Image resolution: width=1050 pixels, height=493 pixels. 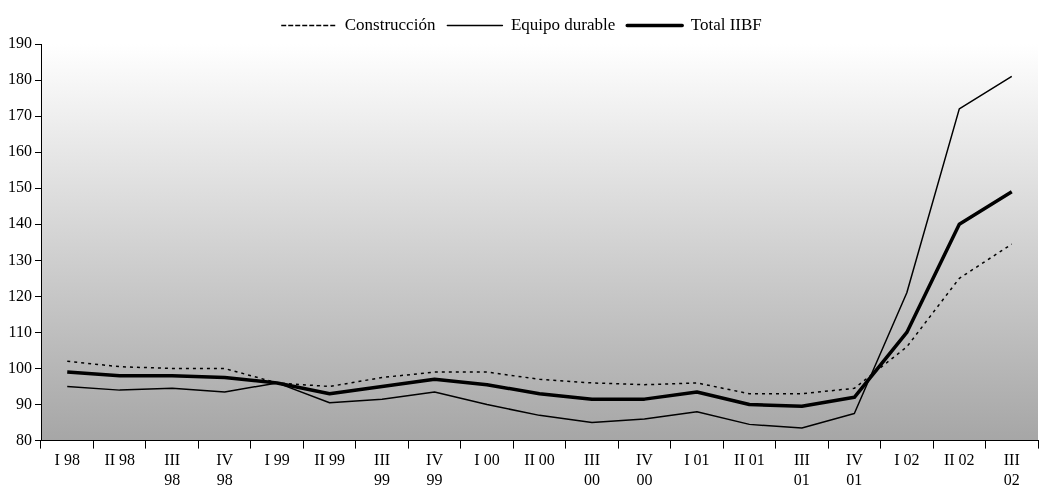 What do you see at coordinates (24, 403) in the screenshot?
I see `y-tick-label: 90` at bounding box center [24, 403].